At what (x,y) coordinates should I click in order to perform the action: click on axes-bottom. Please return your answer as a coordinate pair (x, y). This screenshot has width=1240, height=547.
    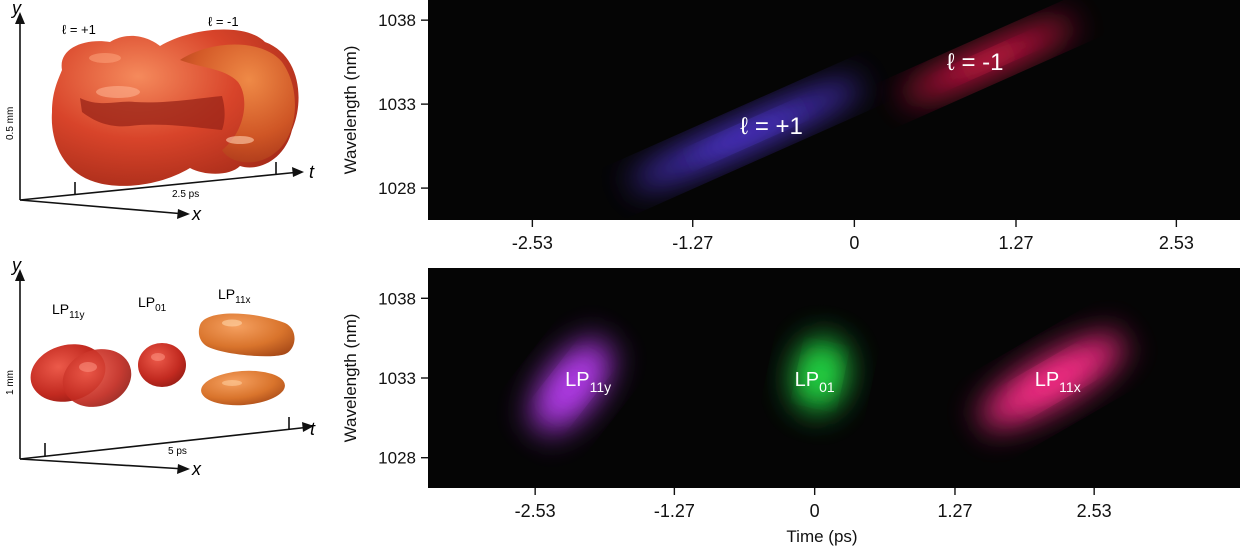
    Looking at the image, I should click on (165, 373).